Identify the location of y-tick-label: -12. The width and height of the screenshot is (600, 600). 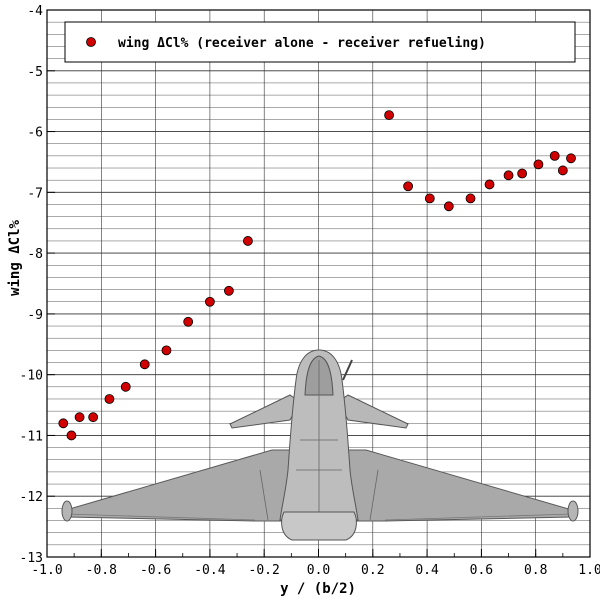
(31, 497).